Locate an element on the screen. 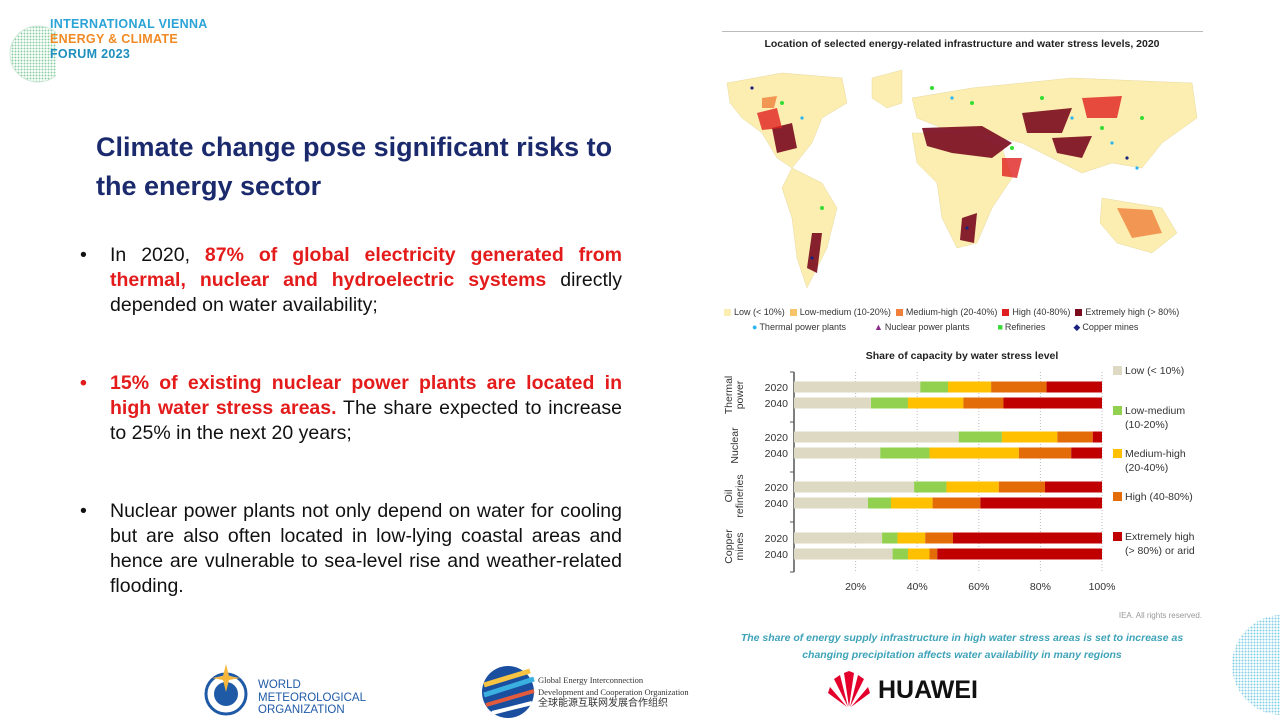 Image resolution: width=1280 pixels, height=720 pixels. legend-label: Low (< 10%) is located at coordinates (759, 312).